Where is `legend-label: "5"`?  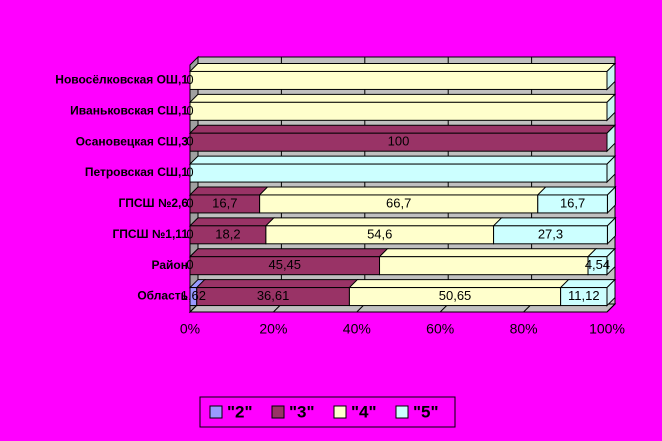 legend-label: "5" is located at coordinates (426, 411).